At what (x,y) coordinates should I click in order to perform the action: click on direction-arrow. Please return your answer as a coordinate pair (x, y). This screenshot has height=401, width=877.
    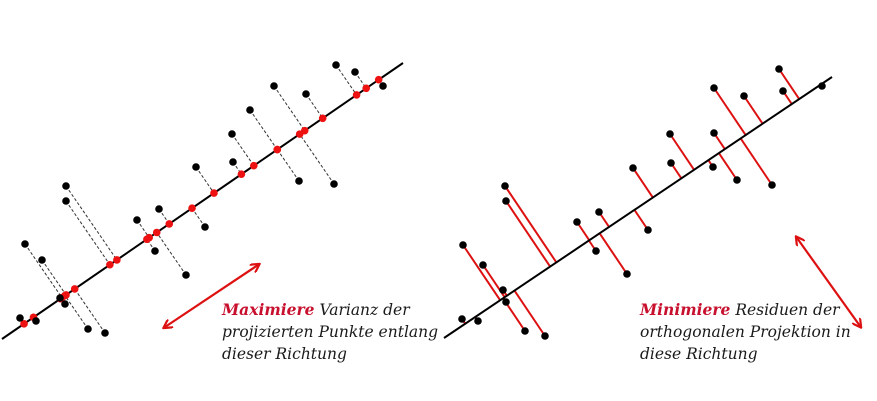
    Looking at the image, I should click on (211, 296).